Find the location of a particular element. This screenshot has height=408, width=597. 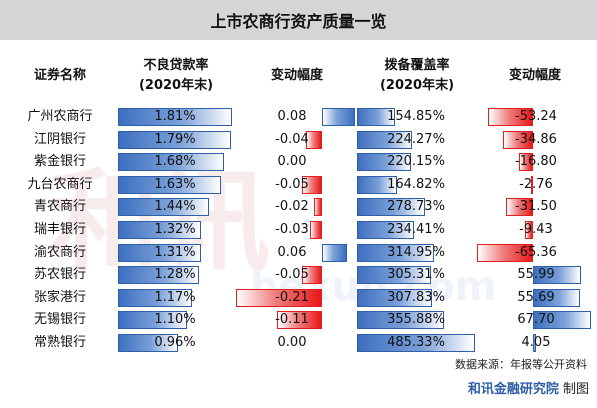

org-name: 和讯金融研究院 is located at coordinates (513, 389).